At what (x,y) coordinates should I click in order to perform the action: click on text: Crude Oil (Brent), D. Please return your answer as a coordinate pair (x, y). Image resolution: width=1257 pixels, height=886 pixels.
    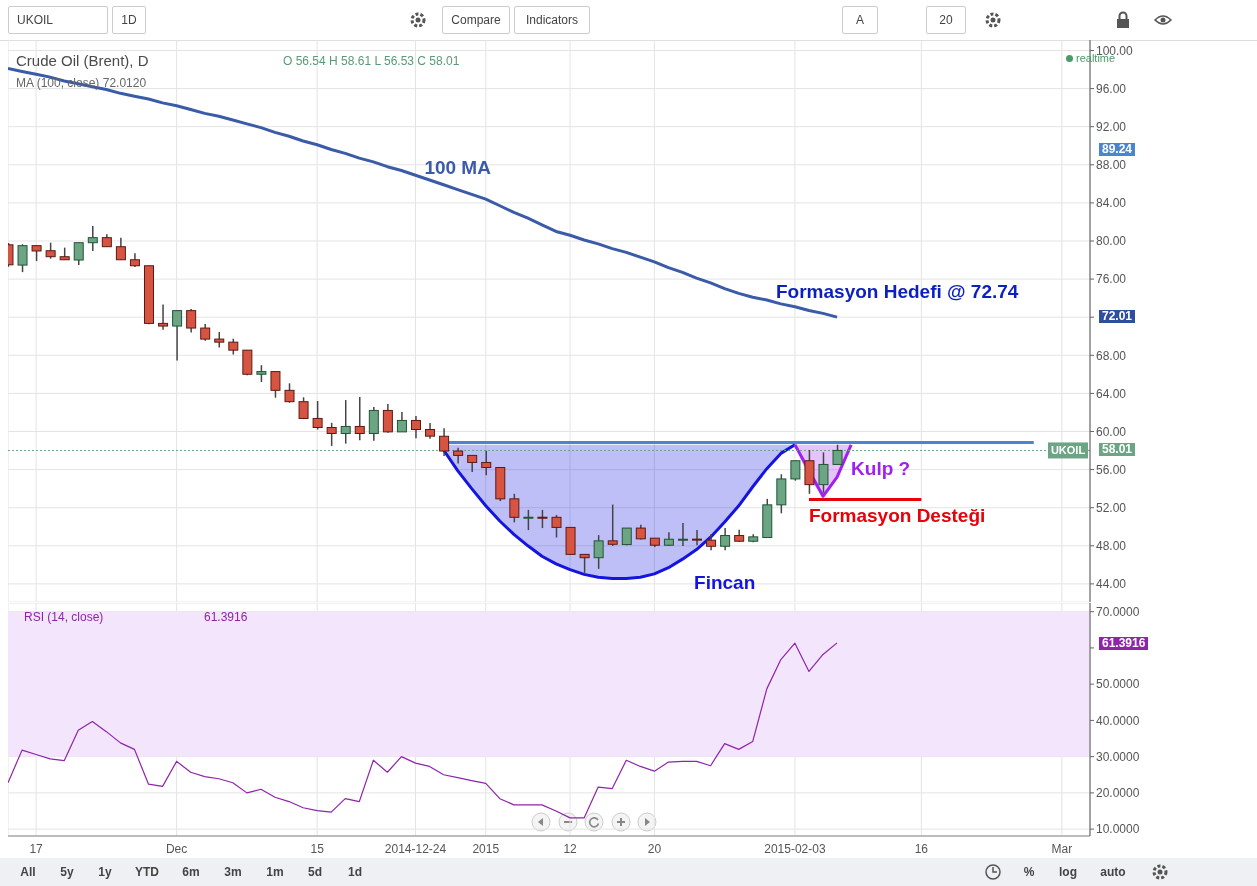
    Looking at the image, I should click on (82, 60).